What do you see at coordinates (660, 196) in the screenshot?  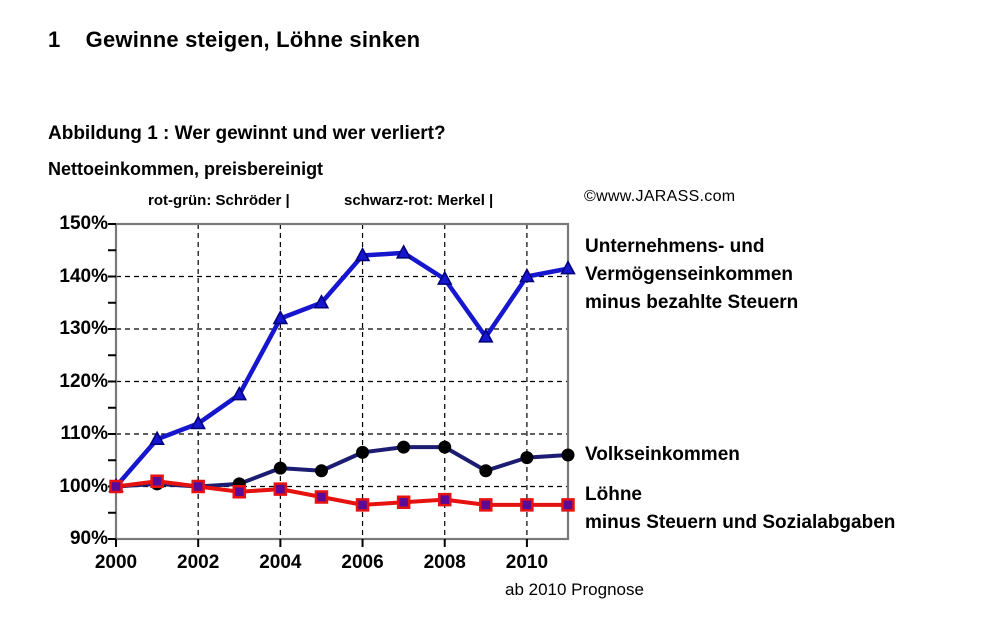 I see `copyright-watermark: ©www.JARASS.com` at bounding box center [660, 196].